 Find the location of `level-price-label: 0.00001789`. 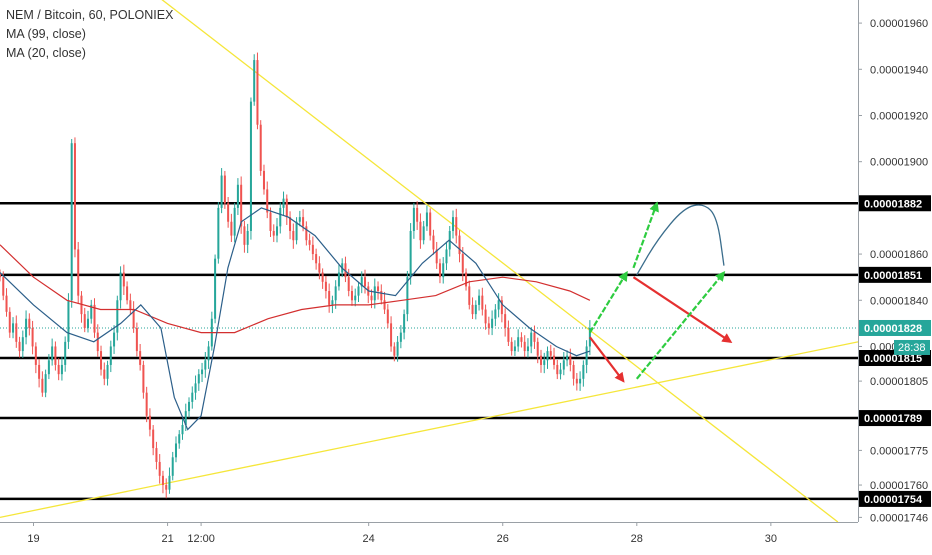

level-price-label: 0.00001789 is located at coordinates (893, 419).